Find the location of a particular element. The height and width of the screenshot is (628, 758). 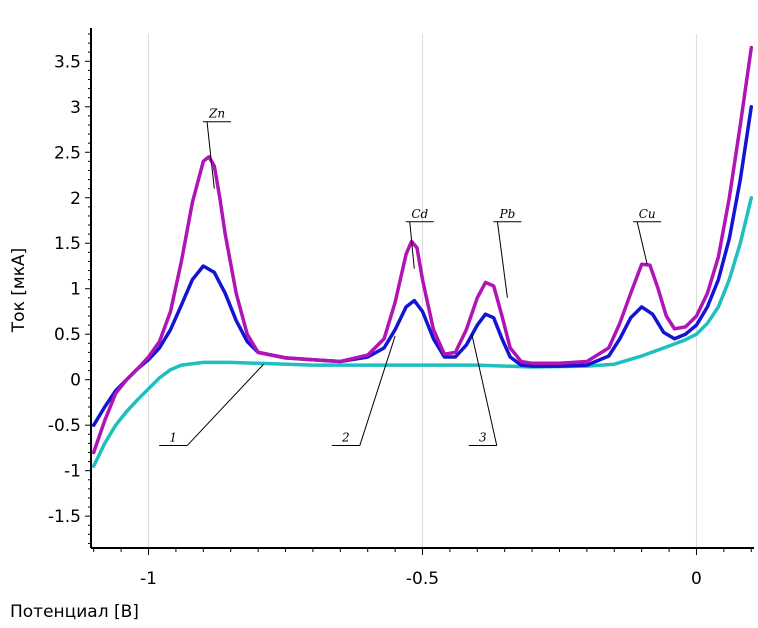

y-tick-label: -1.5 is located at coordinates (64, 517).